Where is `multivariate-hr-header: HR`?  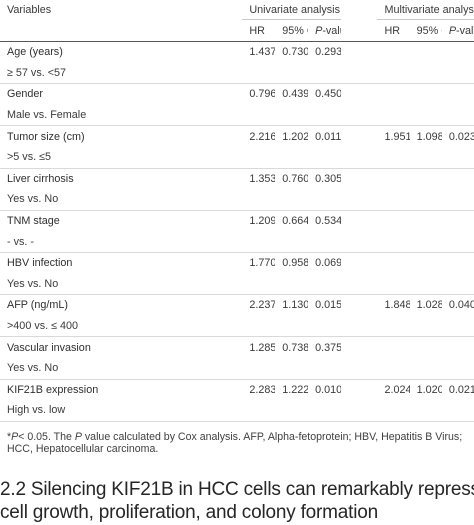 multivariate-hr-header: HR is located at coordinates (393, 30).